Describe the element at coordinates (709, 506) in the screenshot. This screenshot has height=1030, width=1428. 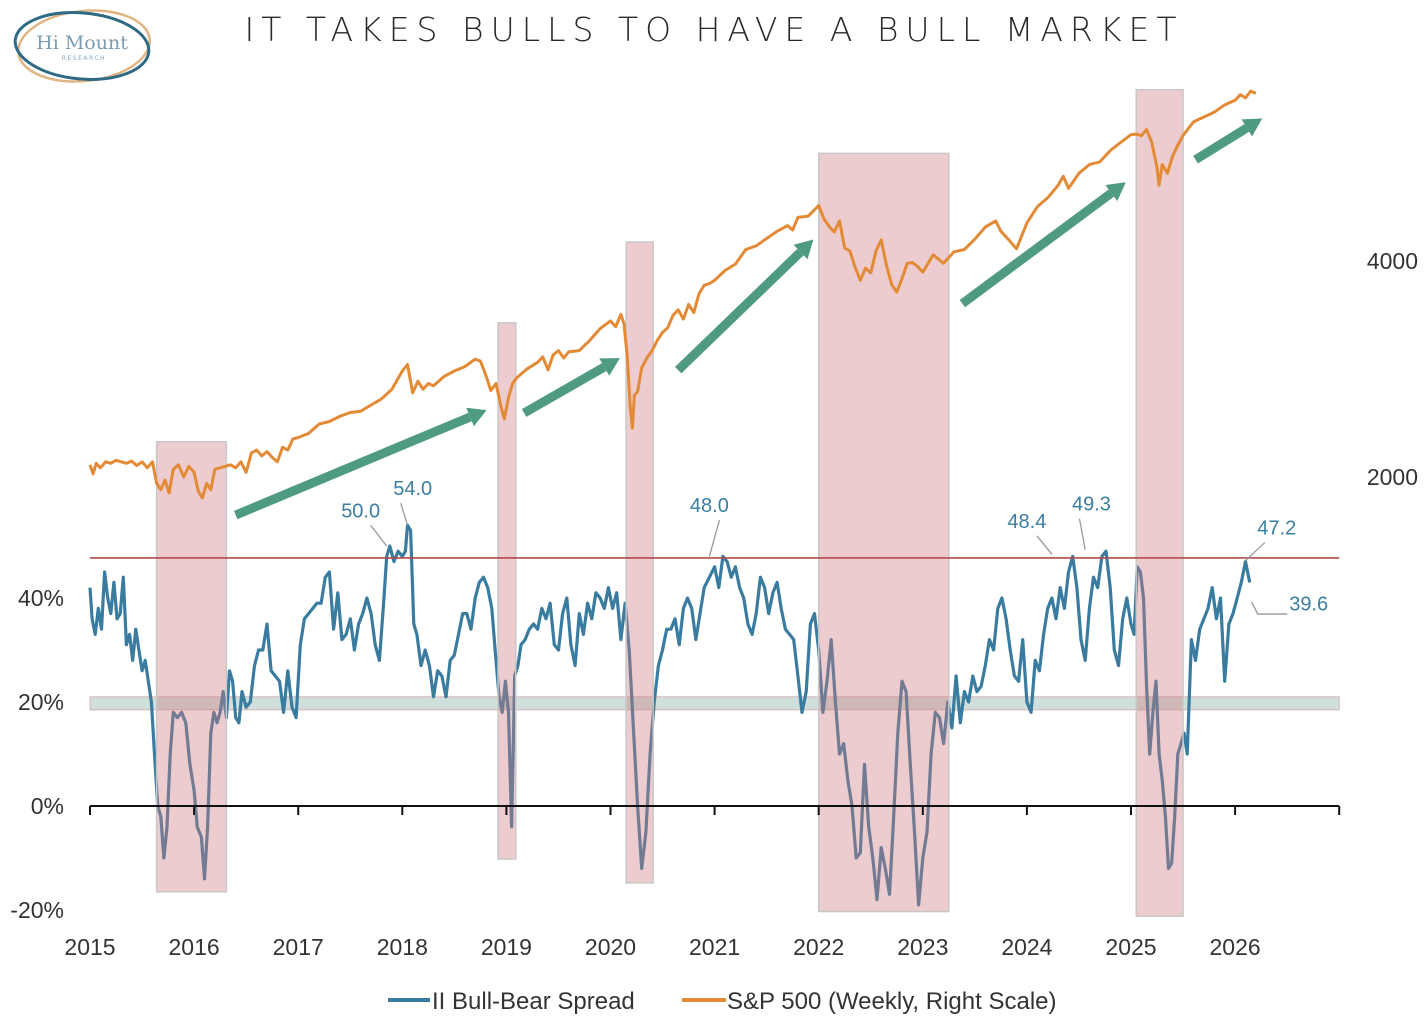
I see `annotation-label: 48.0` at that location.